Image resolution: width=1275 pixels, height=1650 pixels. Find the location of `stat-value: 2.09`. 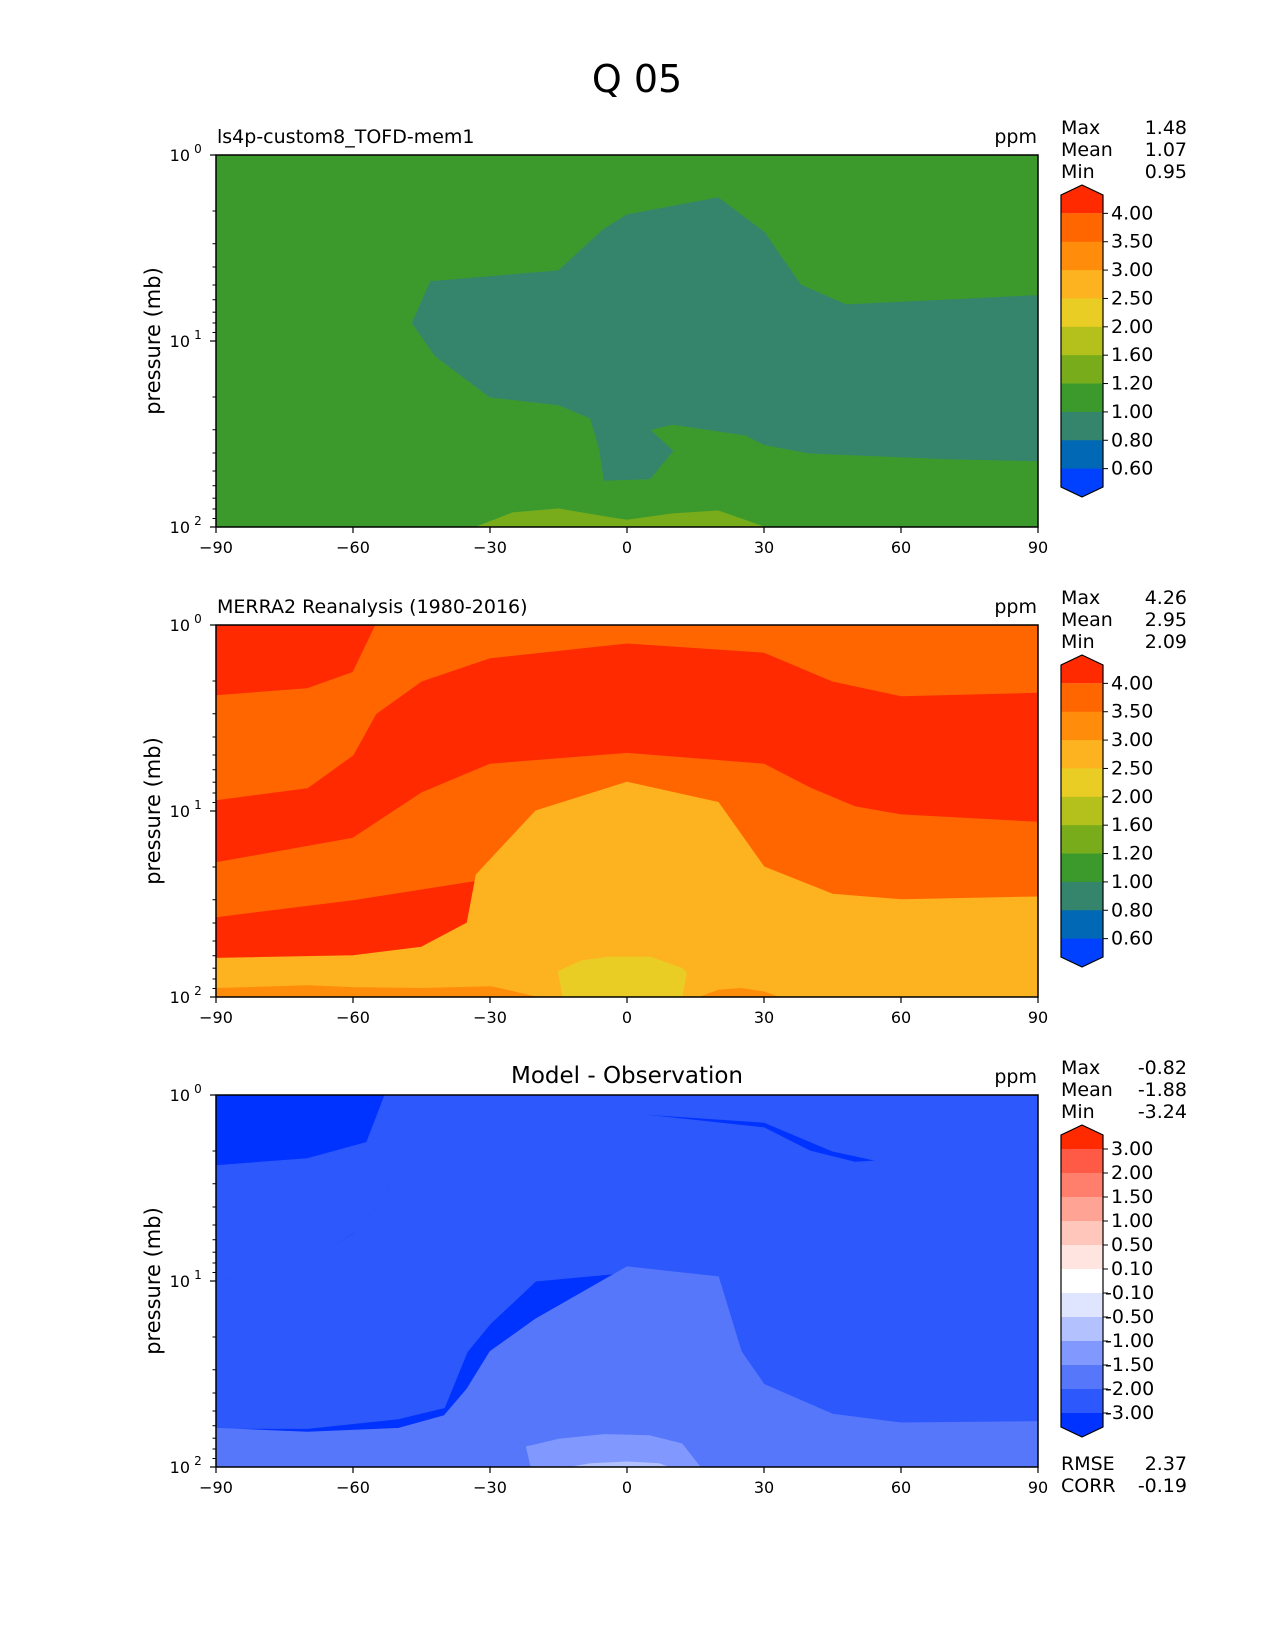

stat-value: 2.09 is located at coordinates (1166, 642).